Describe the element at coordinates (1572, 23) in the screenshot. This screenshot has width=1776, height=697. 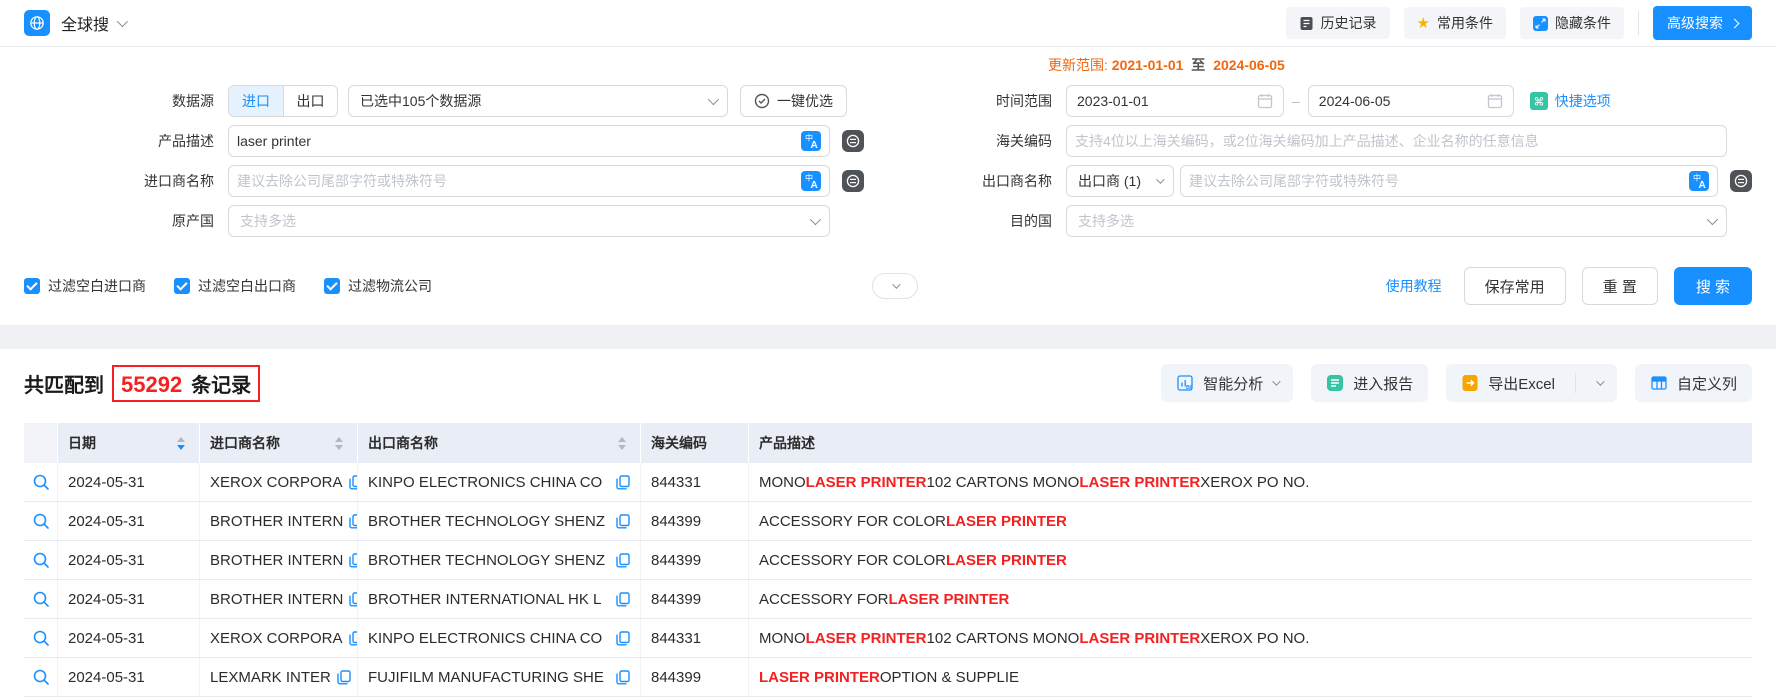
I see `hide-conditions-button: 隐藏条件` at that location.